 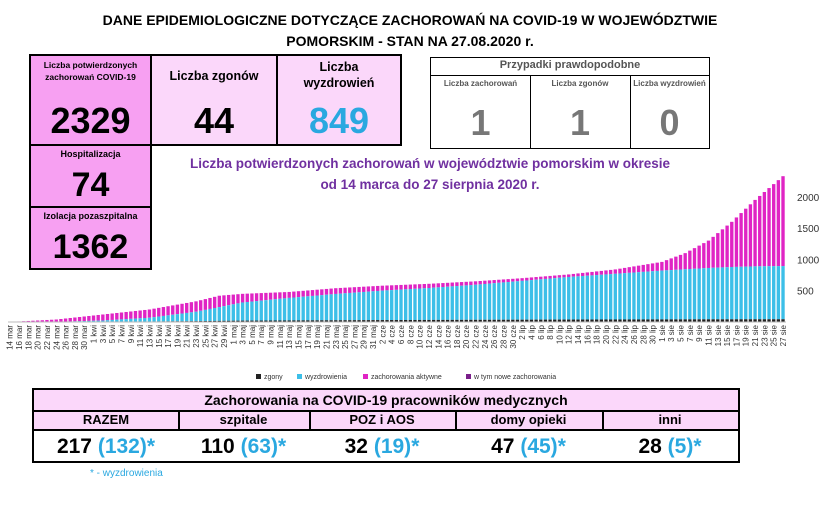 What do you see at coordinates (243, 420) in the screenshot?
I see `medical-col-label: szpitale` at bounding box center [243, 420].